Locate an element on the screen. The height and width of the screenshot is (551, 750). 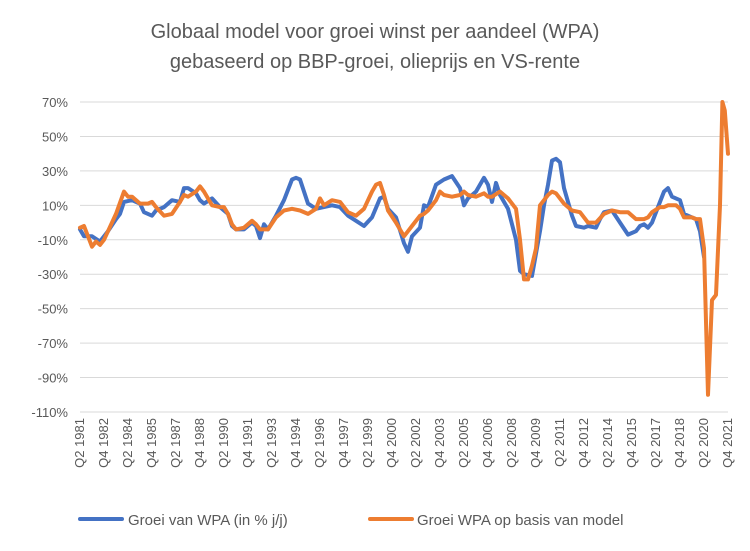
x-tick-label: Q4 2000 is located at coordinates (391, 443).